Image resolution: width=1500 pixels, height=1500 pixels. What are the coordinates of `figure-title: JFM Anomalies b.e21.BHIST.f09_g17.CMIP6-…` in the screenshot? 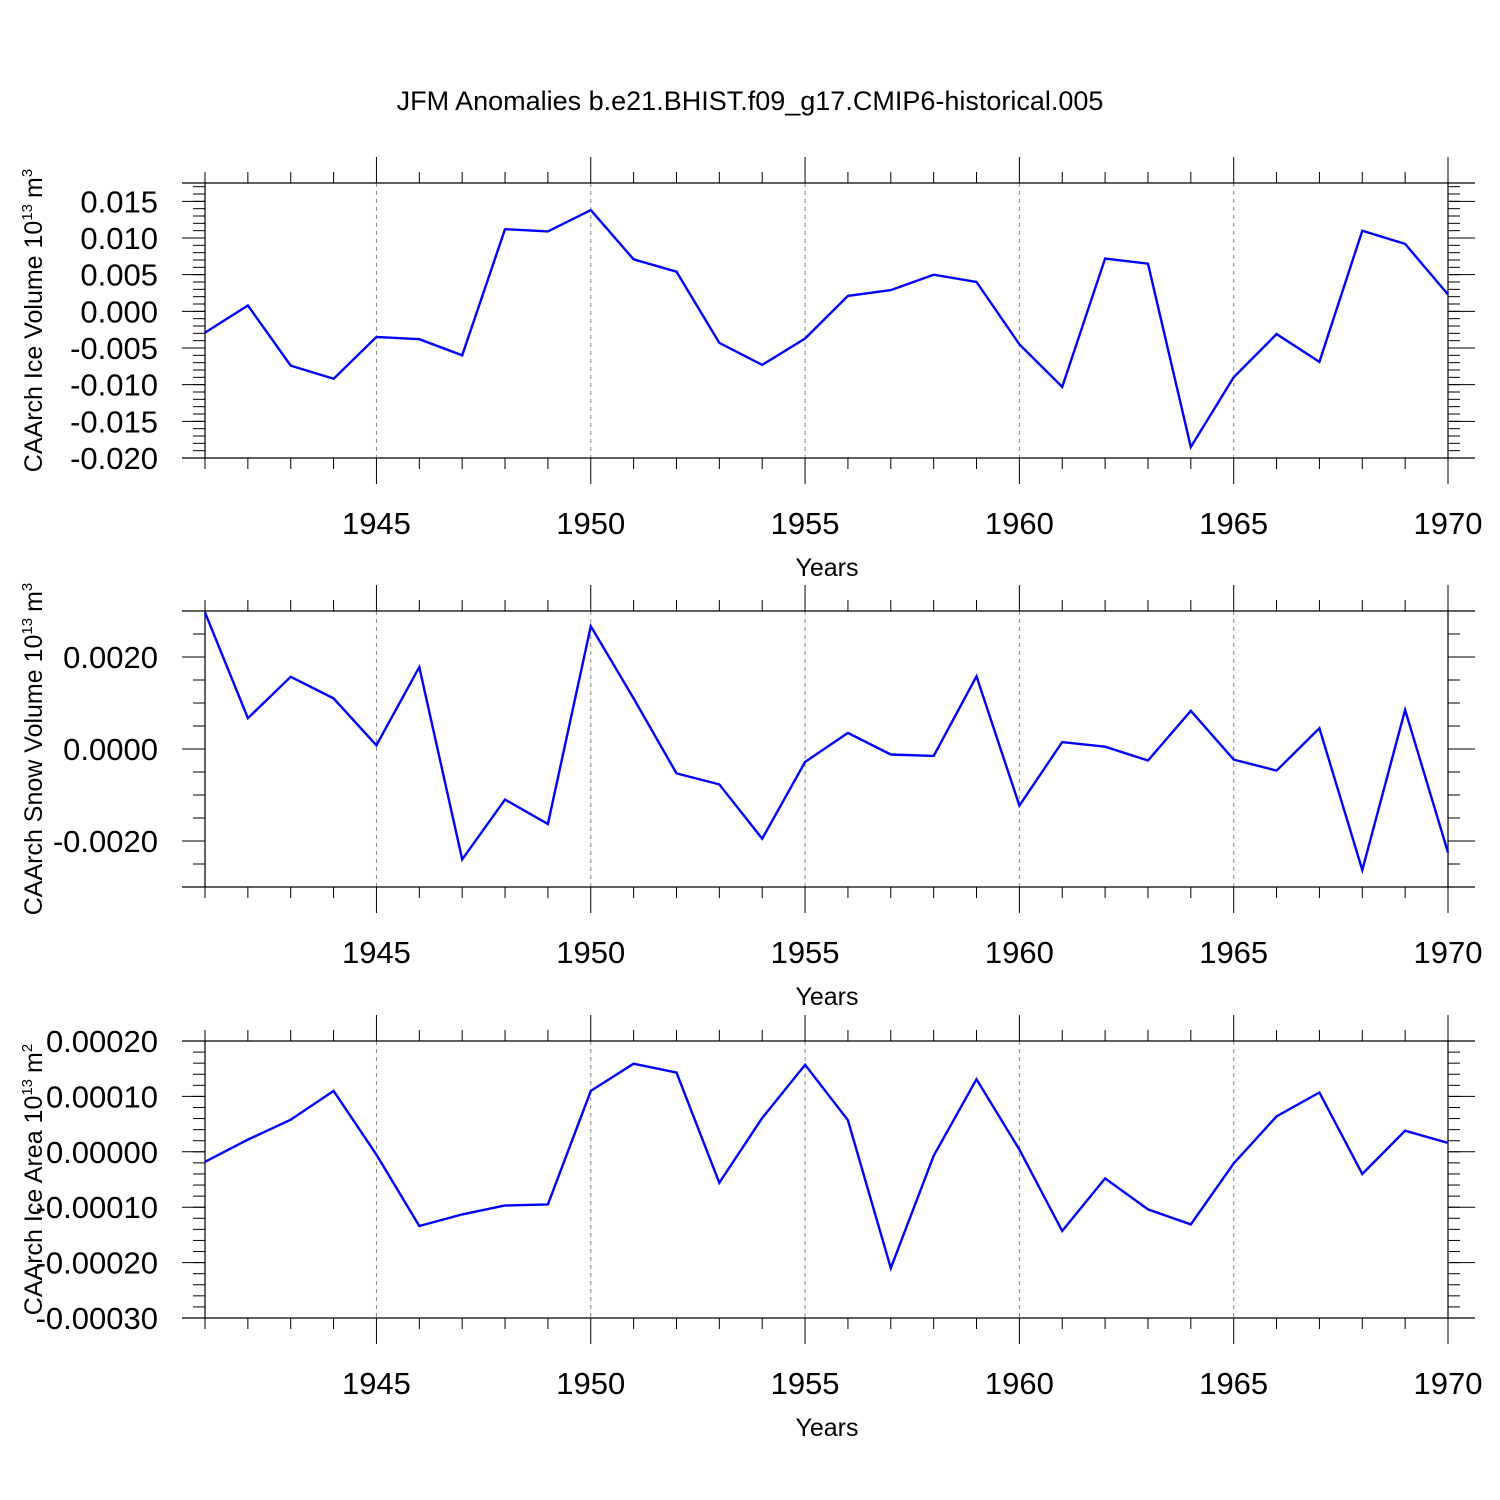 It's located at (750, 101).